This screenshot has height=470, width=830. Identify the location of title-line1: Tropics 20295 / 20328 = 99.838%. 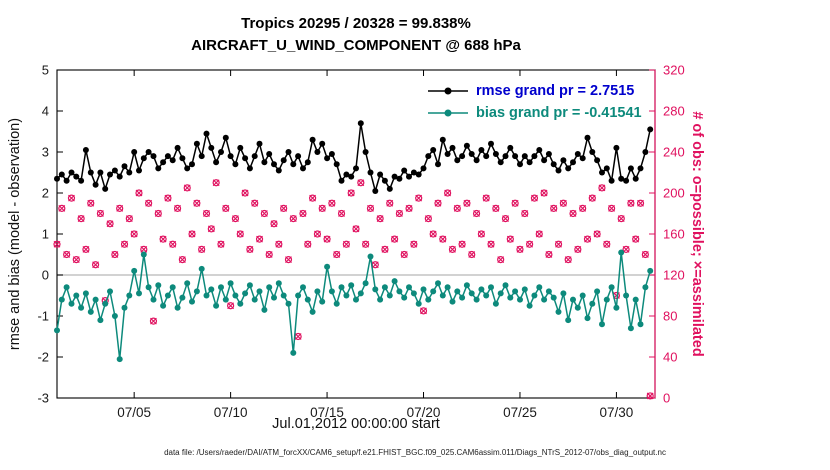
(356, 23).